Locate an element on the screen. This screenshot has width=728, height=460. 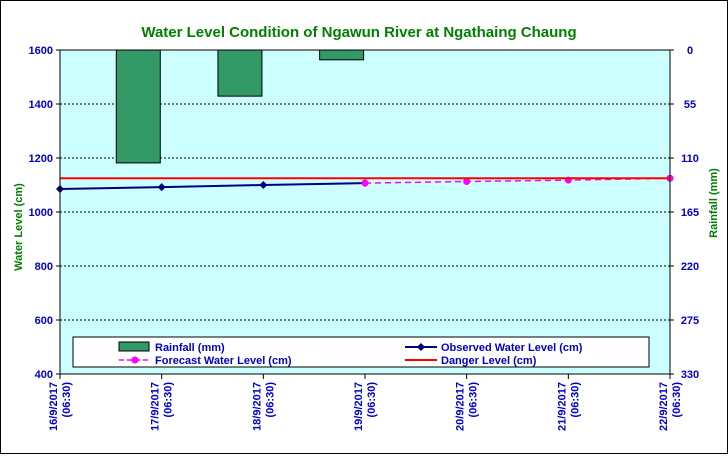
x-tick-label: 22/9/2017 (06:30) is located at coordinates (670, 406).